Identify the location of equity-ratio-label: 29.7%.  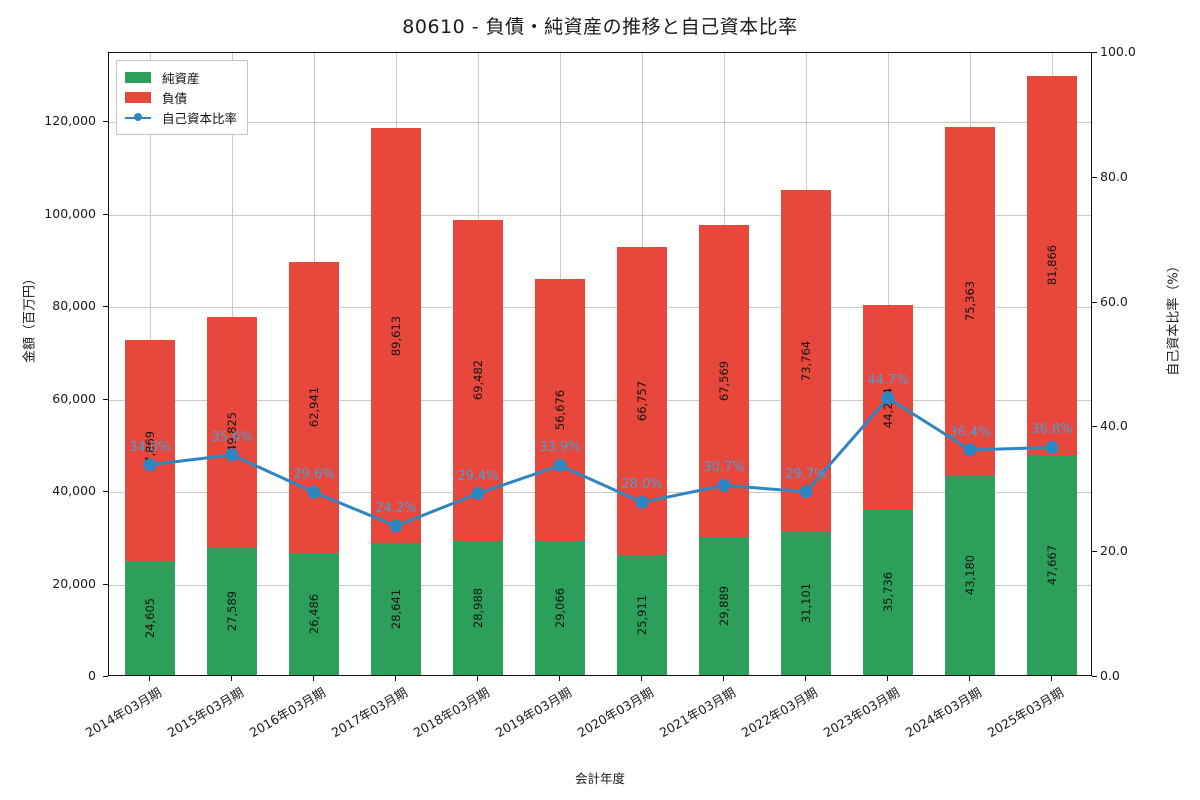
(806, 474).